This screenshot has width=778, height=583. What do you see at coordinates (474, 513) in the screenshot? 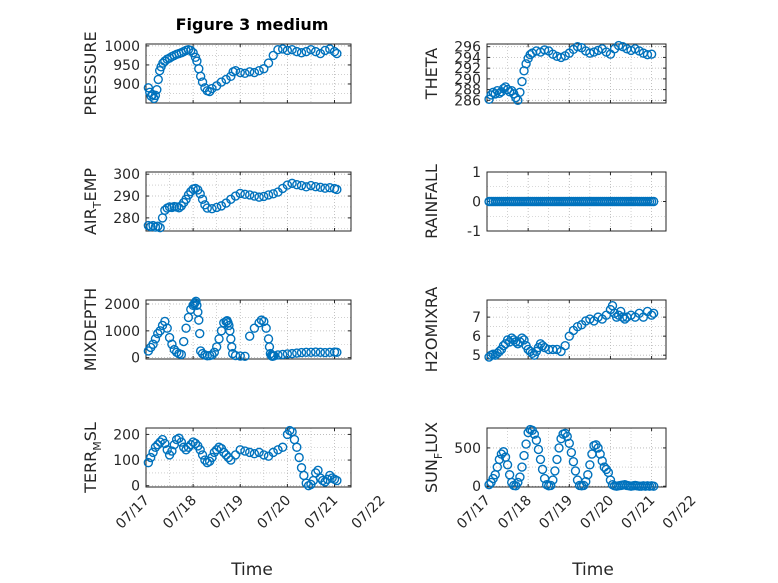
I see `sun-flux-xtick-label: 07/17` at bounding box center [474, 513].